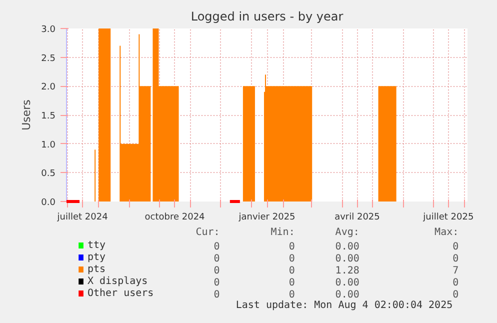  I want to click on y-tick-label: 0.0, so click(48, 203).